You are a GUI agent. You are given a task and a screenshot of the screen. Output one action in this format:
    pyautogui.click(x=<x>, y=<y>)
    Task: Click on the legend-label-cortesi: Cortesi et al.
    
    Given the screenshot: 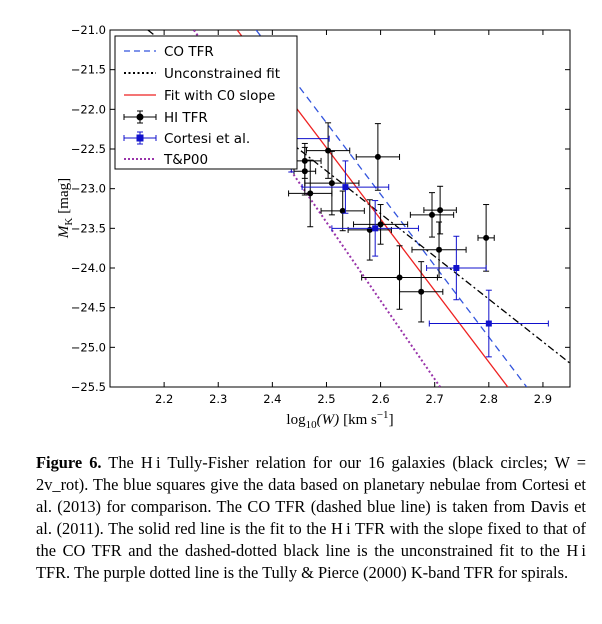 What is the action you would take?
    pyautogui.click(x=207, y=139)
    